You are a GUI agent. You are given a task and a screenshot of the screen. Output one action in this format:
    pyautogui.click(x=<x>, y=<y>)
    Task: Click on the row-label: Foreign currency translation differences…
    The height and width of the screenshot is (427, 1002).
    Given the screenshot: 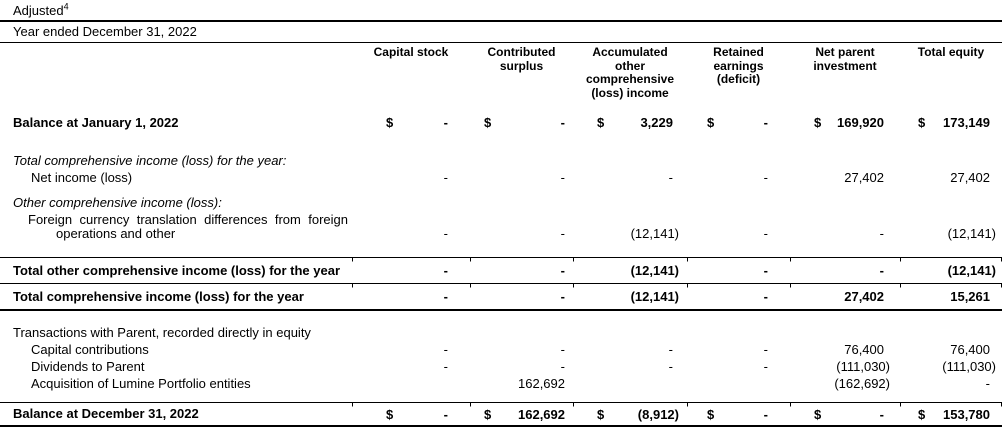 What is the action you would take?
    pyautogui.click(x=176, y=227)
    